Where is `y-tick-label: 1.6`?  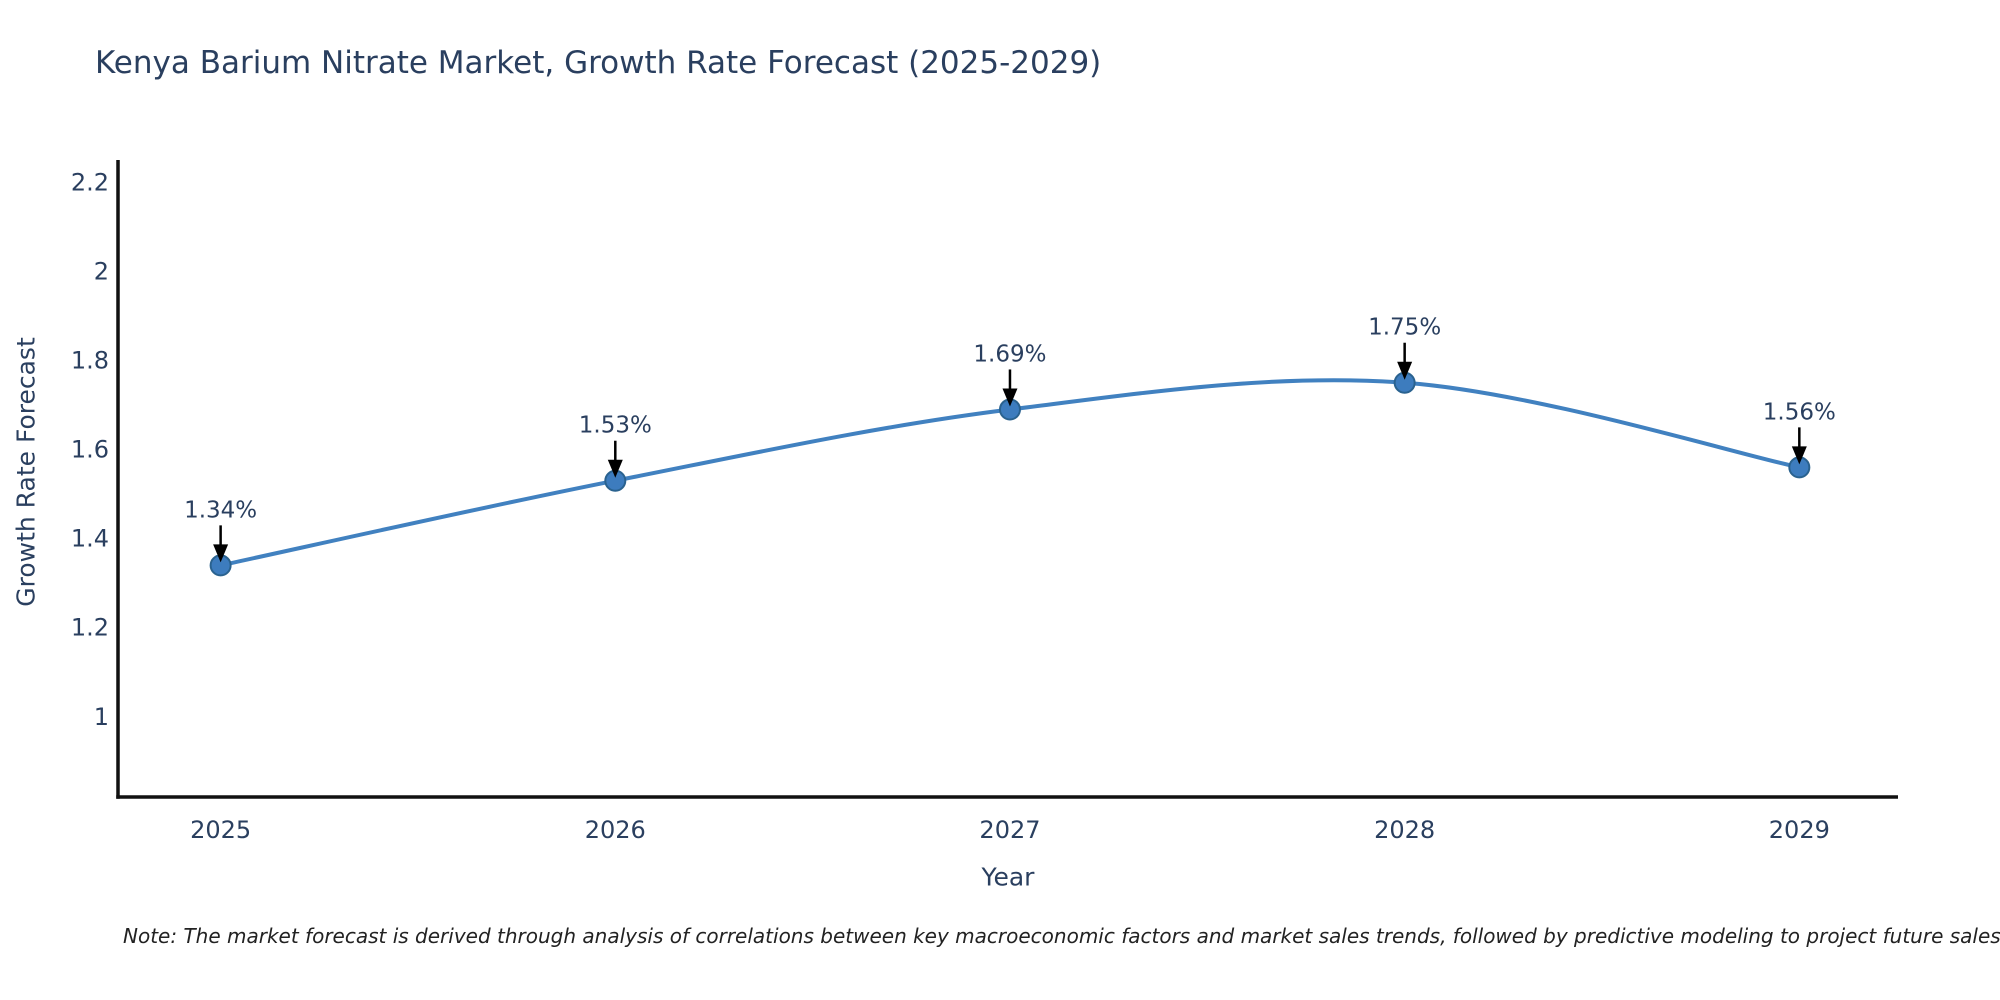
y-tick-label: 1.6 is located at coordinates (90, 450).